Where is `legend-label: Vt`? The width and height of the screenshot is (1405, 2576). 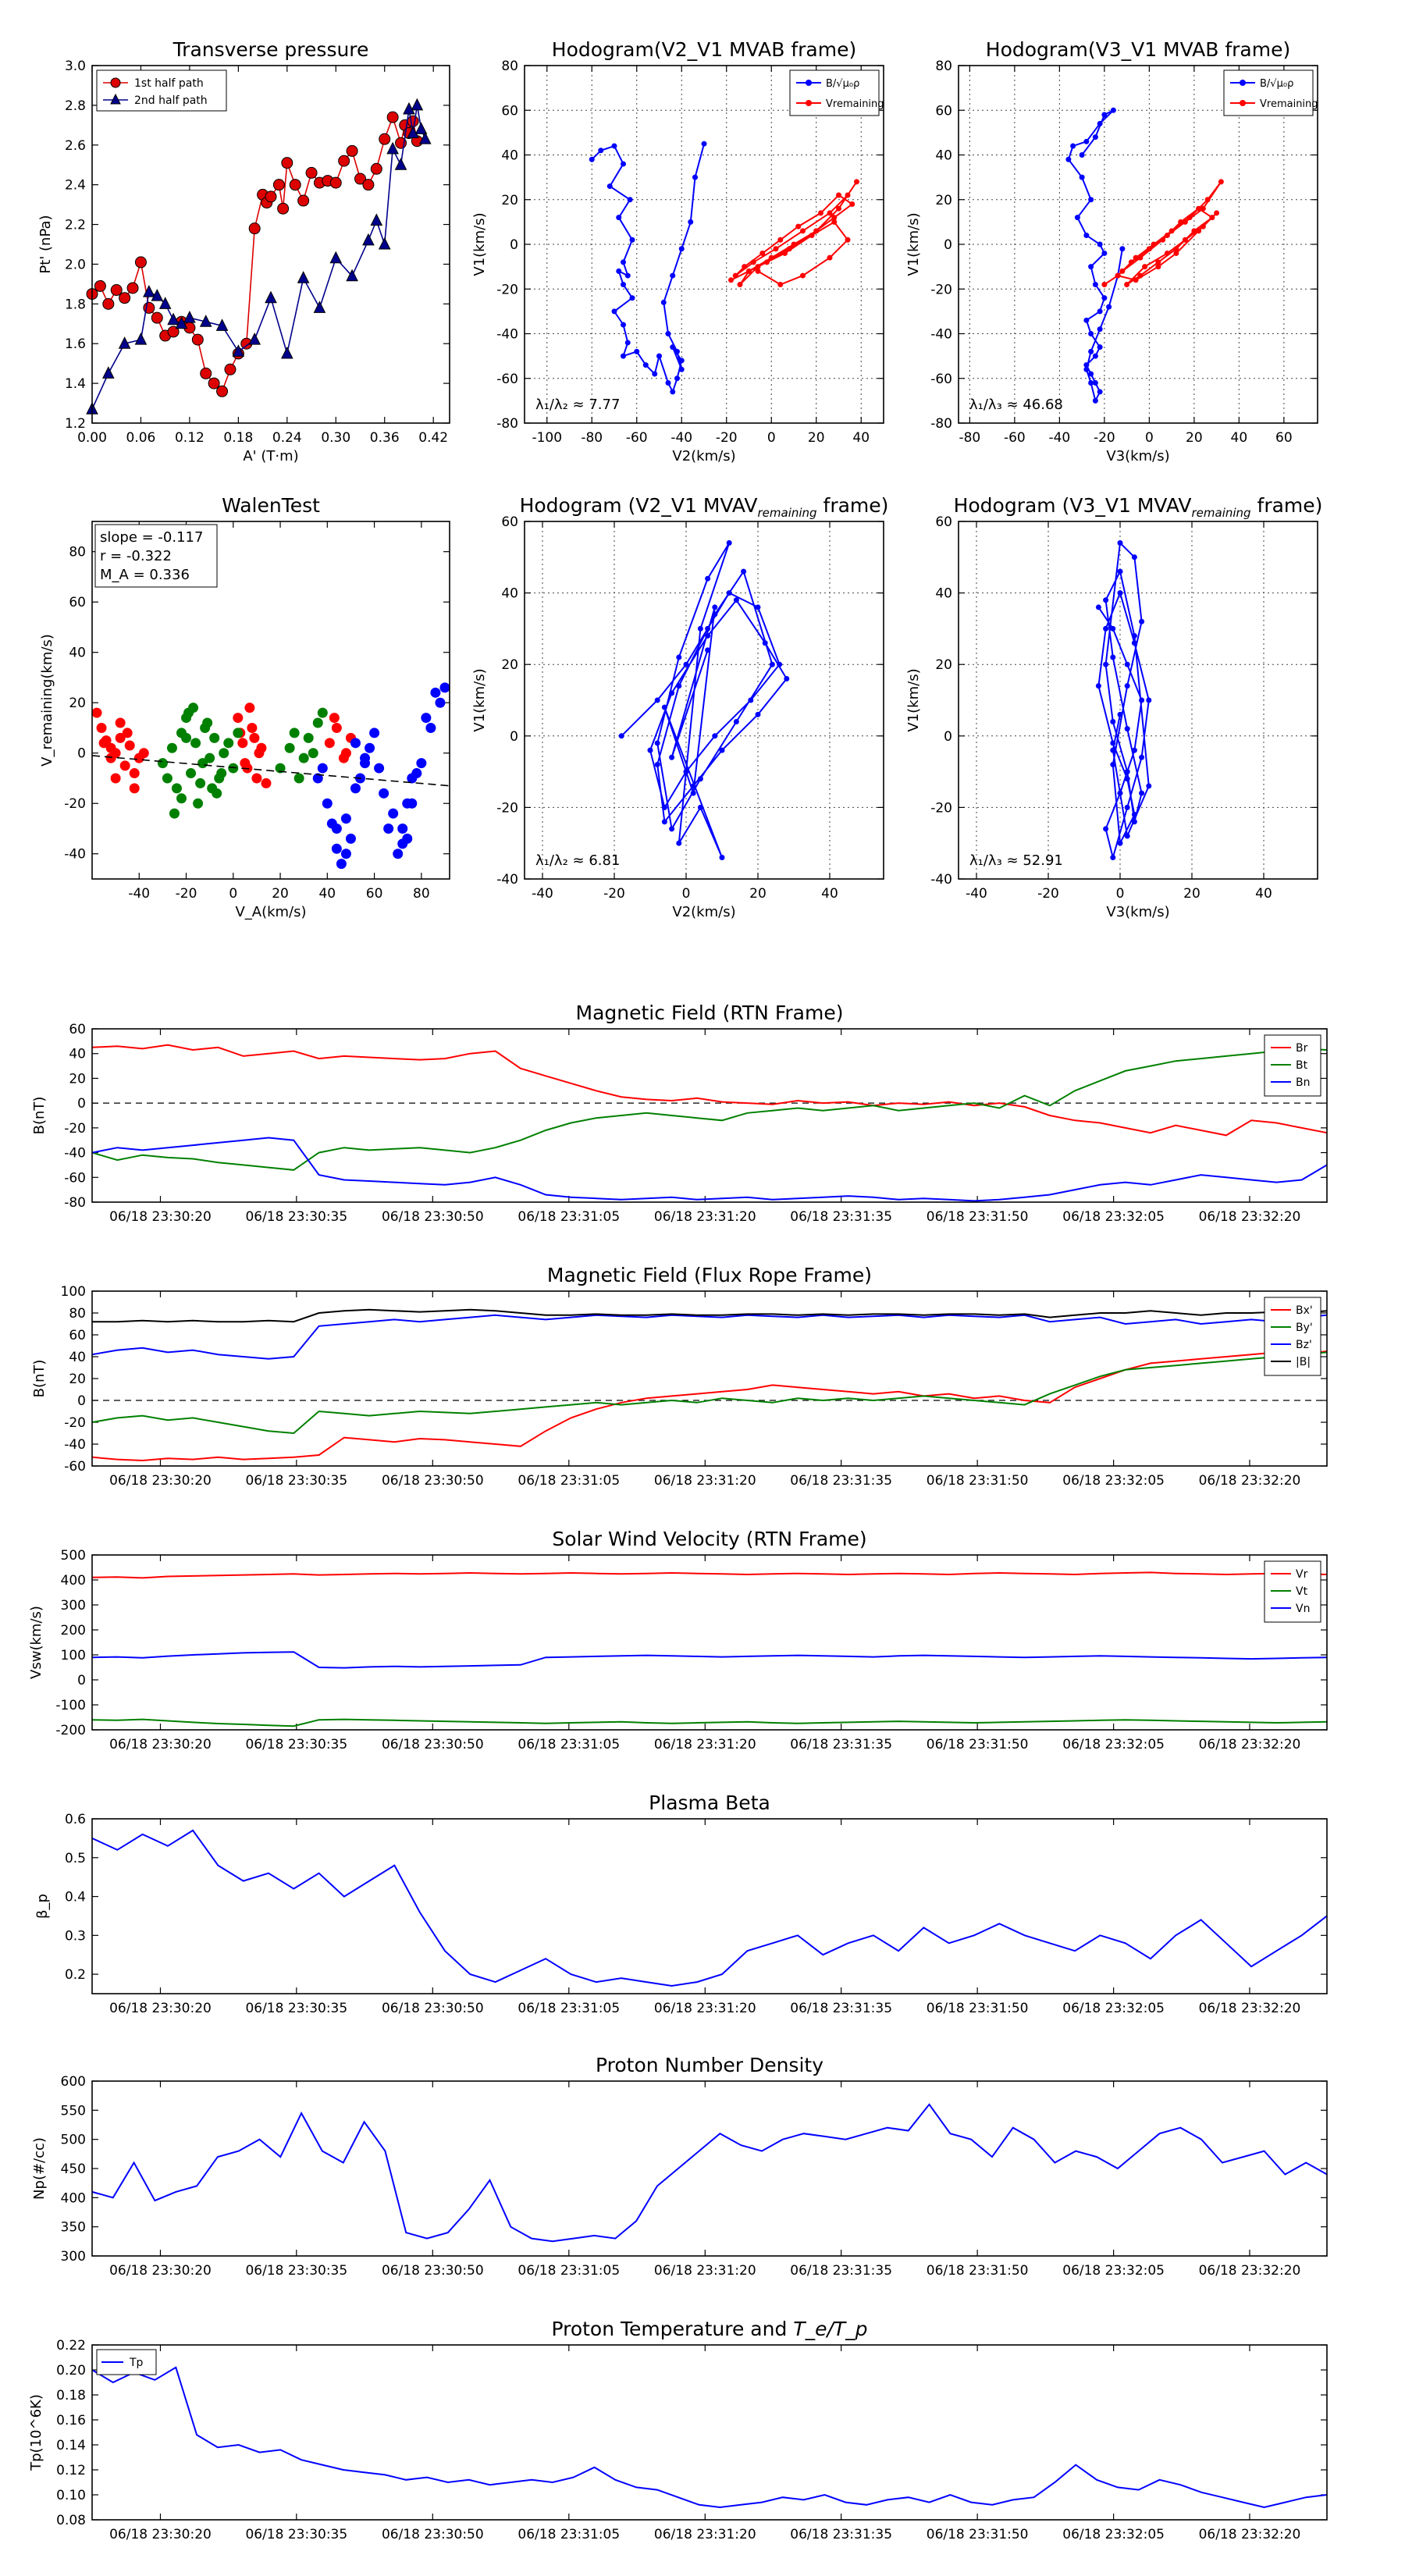
legend-label: Vt is located at coordinates (1302, 1591).